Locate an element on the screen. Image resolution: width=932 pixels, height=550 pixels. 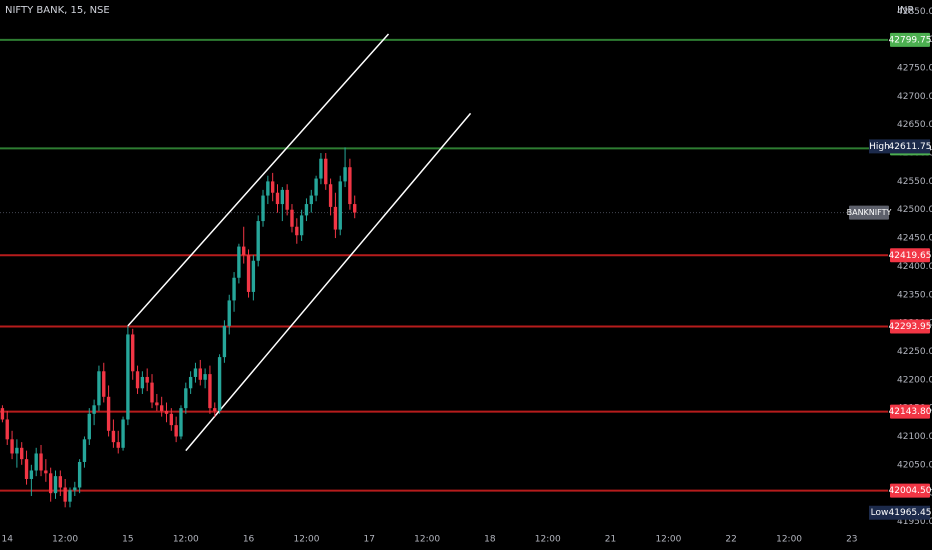
level-price-label: 42419.65 is located at coordinates (910, 256).